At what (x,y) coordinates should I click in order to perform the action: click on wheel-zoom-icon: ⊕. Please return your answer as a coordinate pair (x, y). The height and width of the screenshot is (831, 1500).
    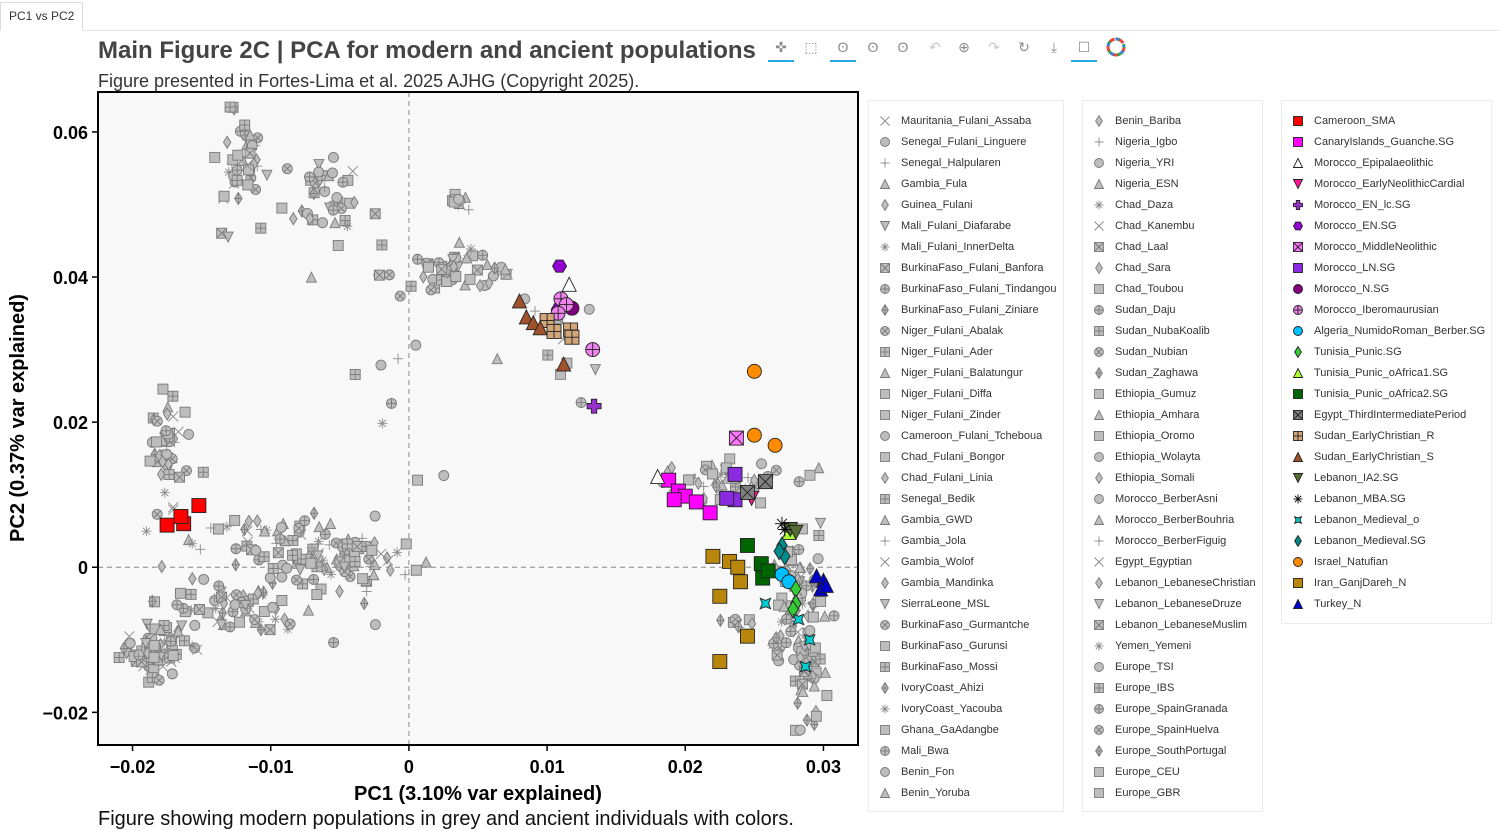
    Looking at the image, I should click on (964, 47).